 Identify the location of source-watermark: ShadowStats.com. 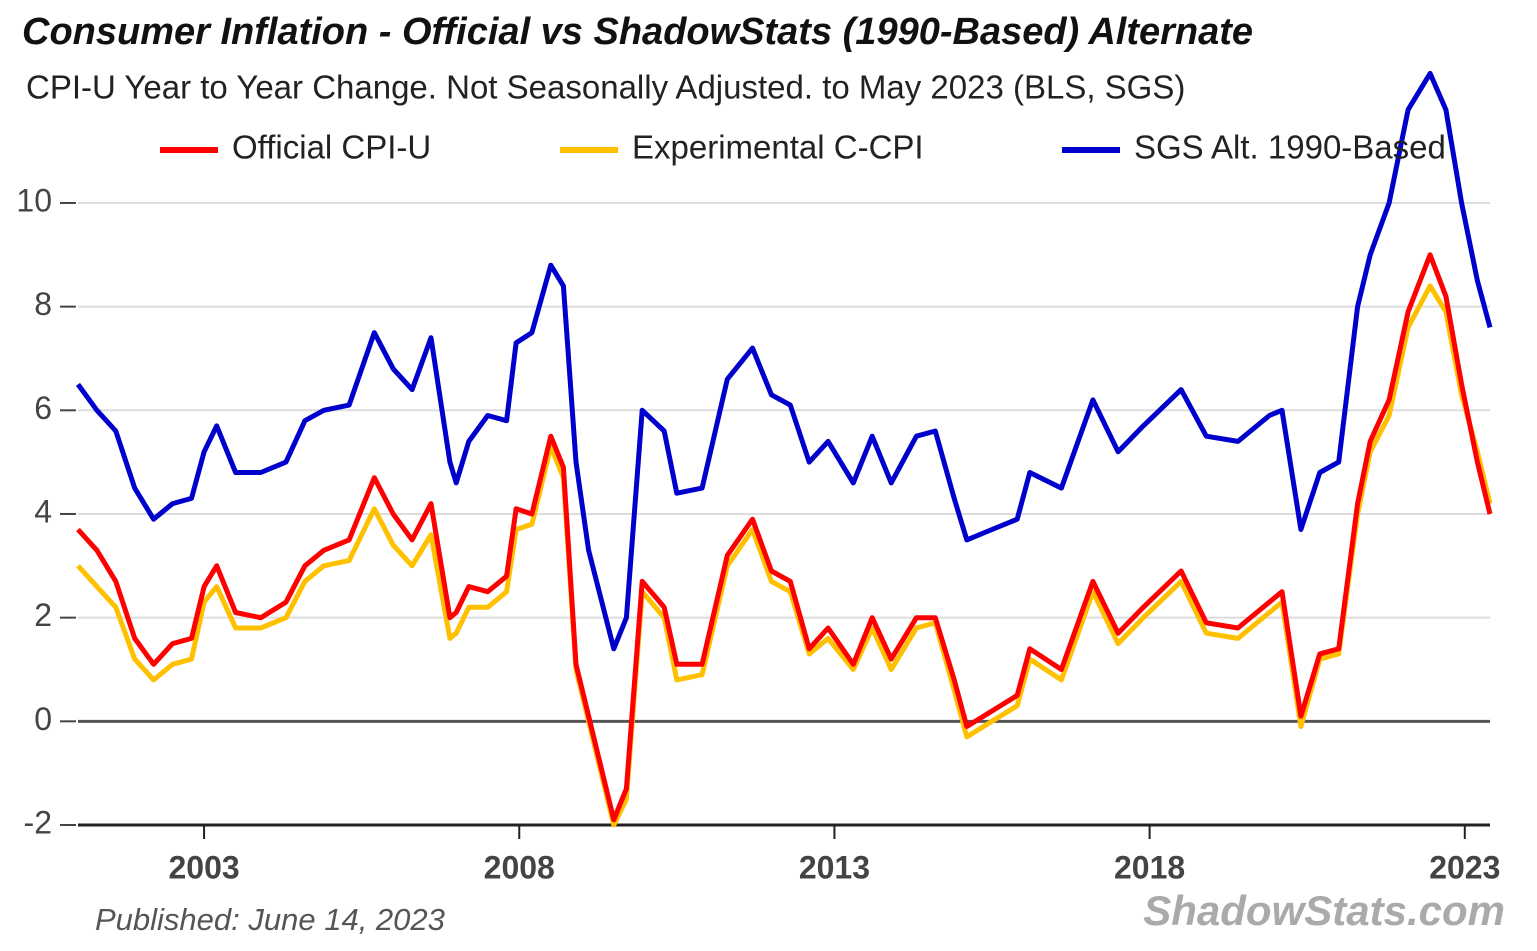
(1324, 910).